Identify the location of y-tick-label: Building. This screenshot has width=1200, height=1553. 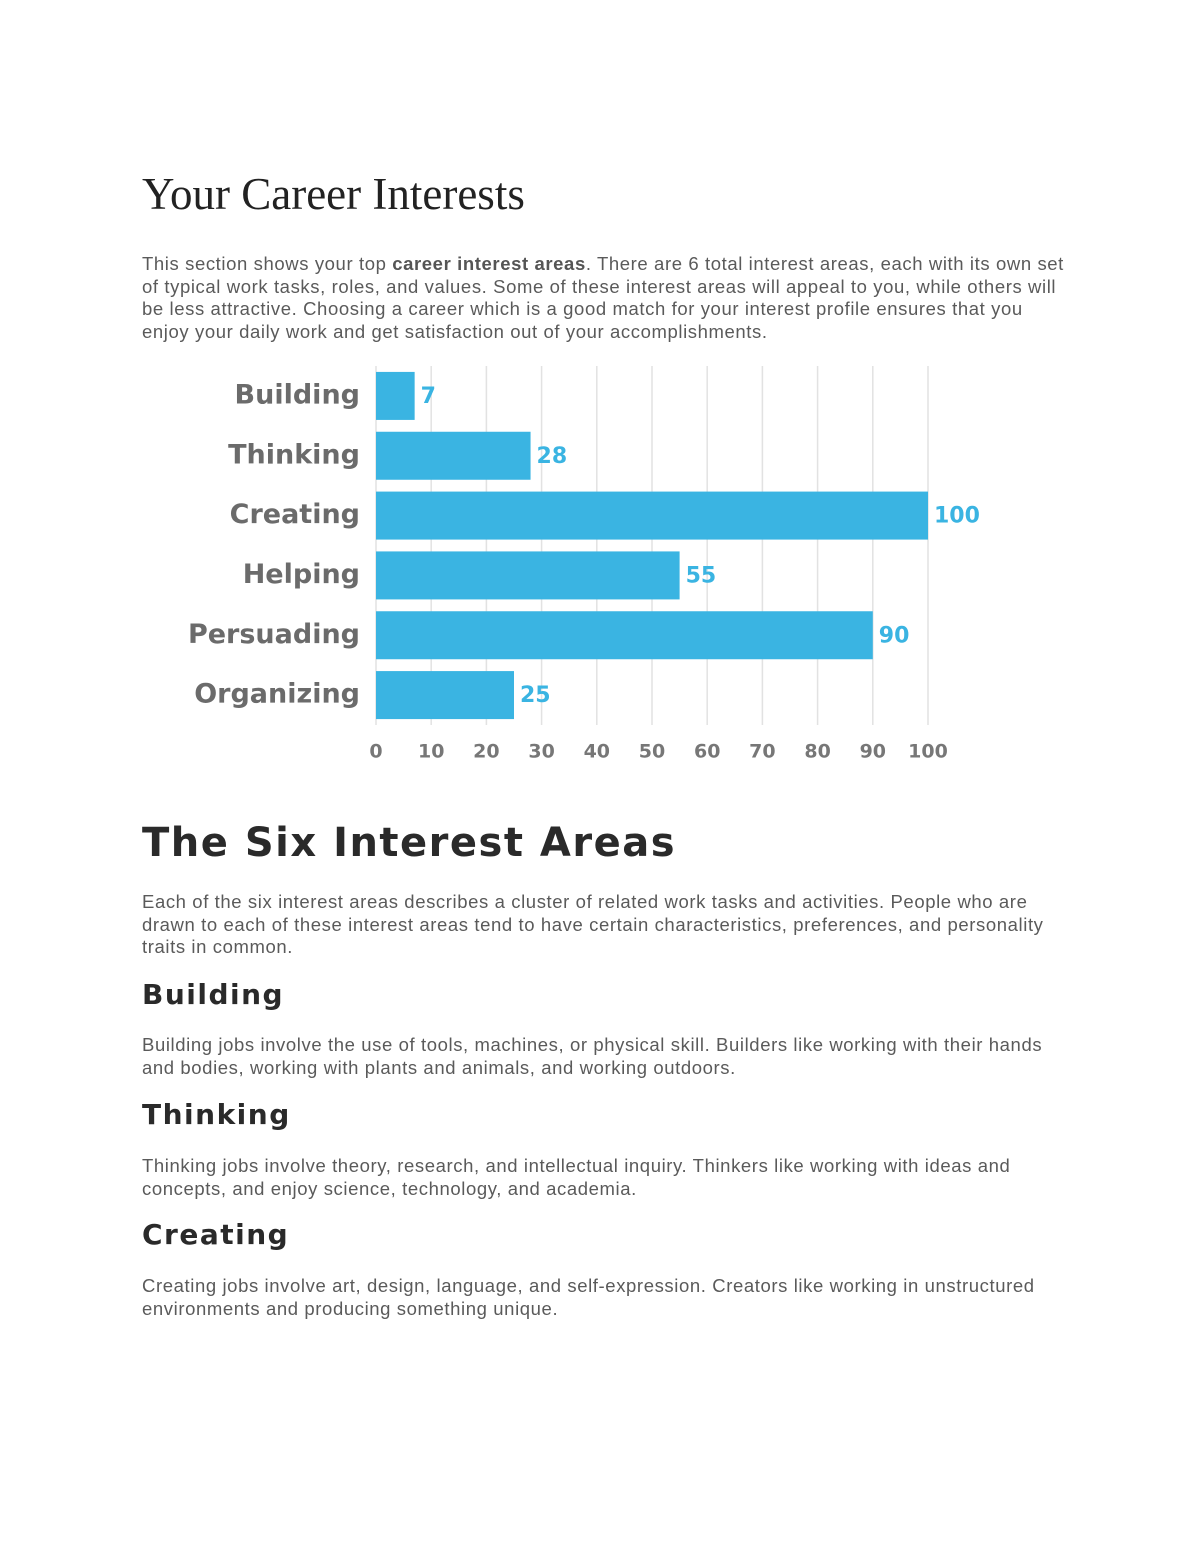
(297, 394).